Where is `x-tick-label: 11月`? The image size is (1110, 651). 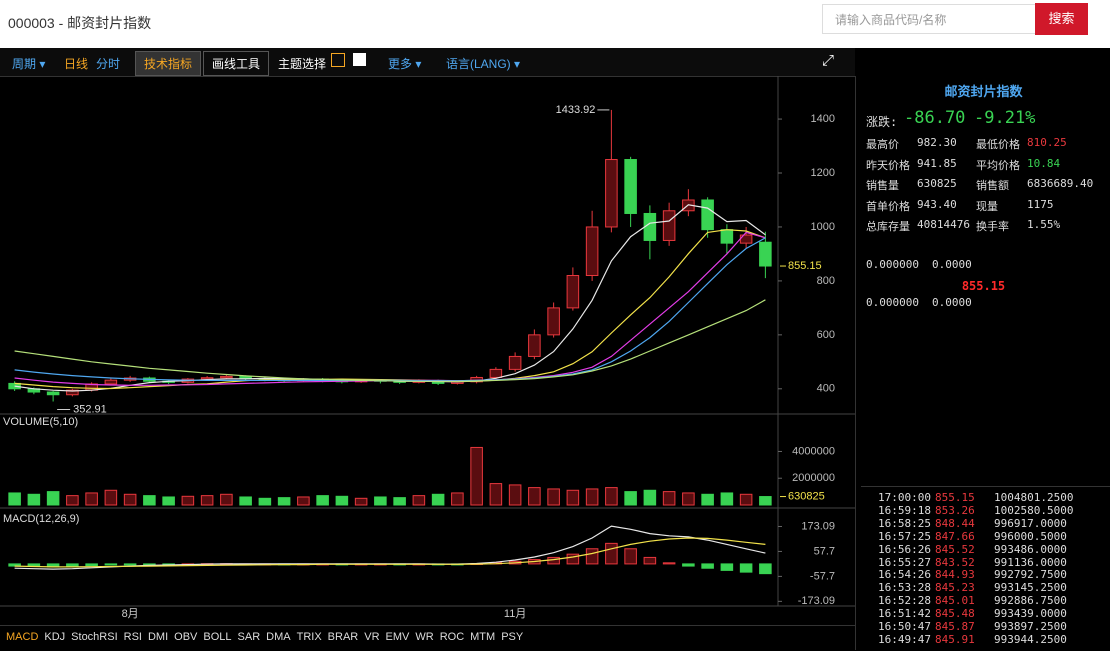 x-tick-label: 11月 is located at coordinates (515, 614).